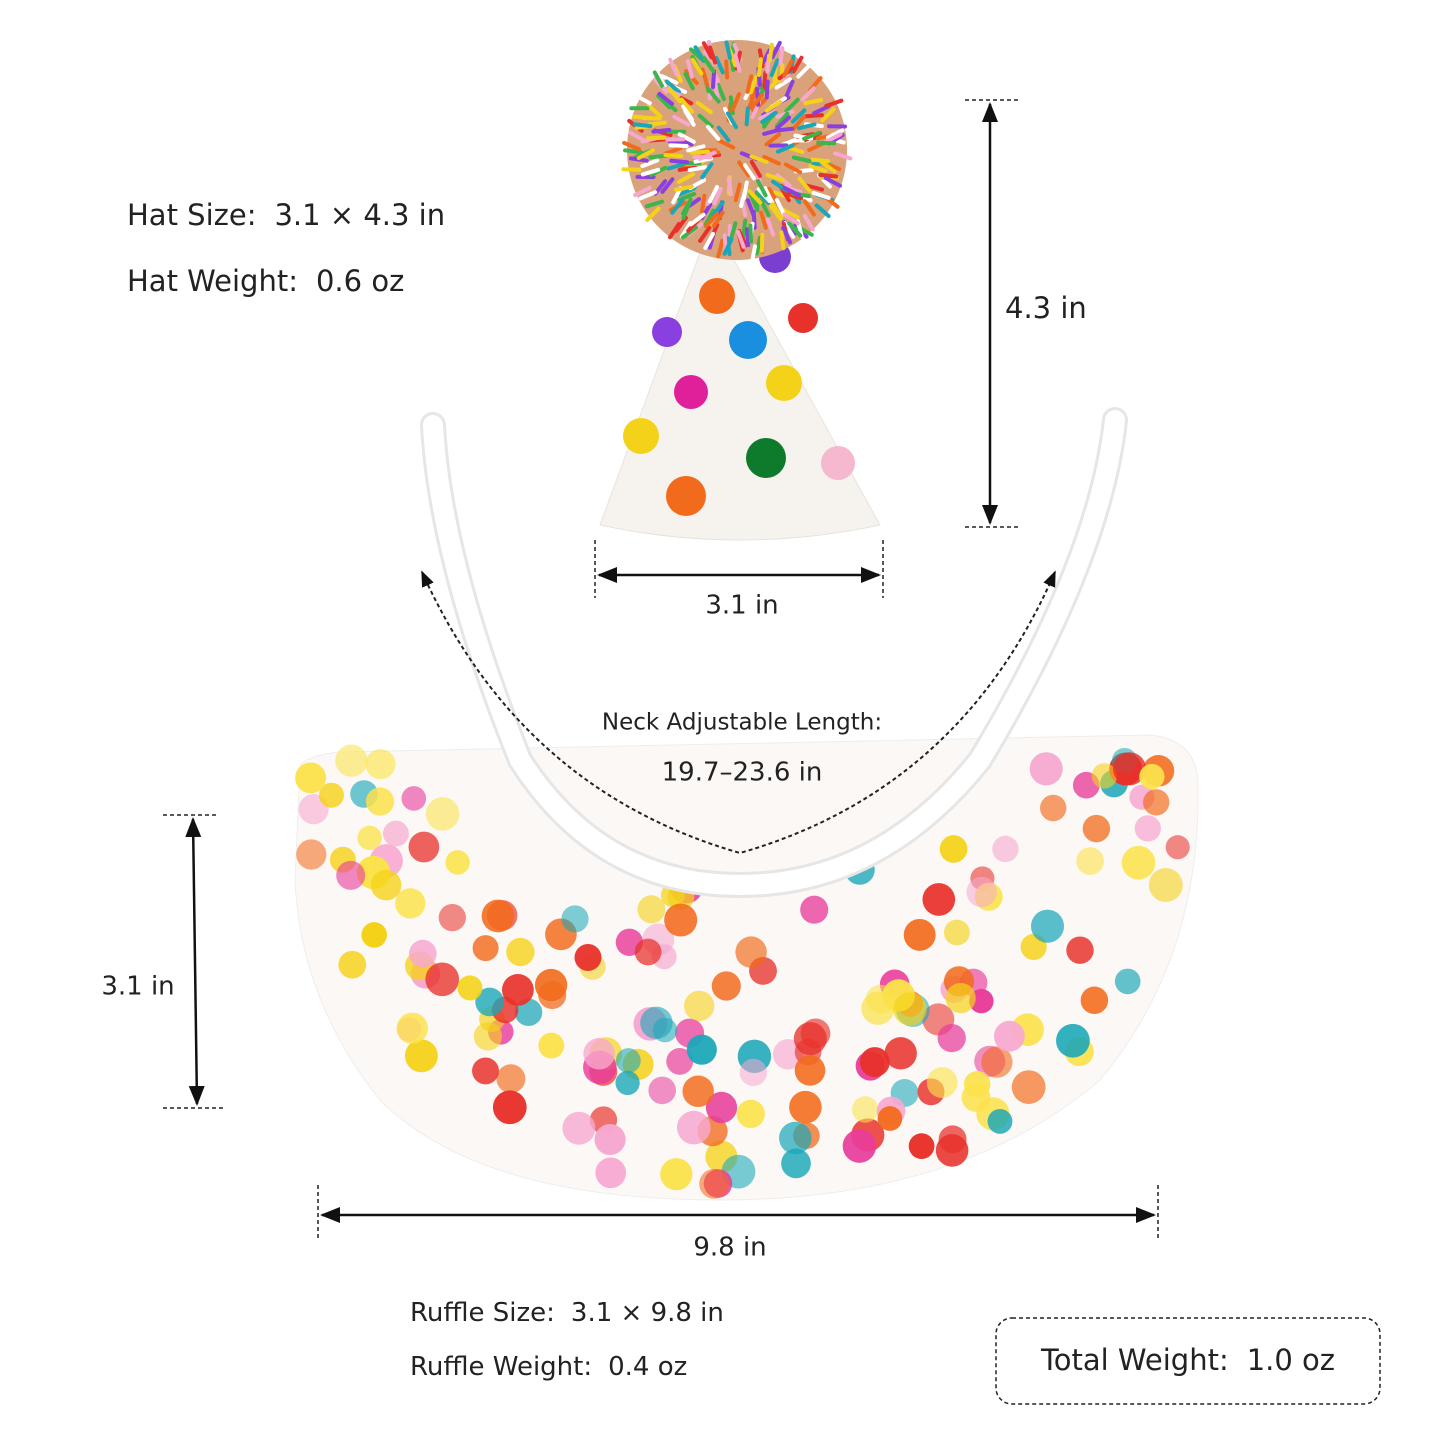  Describe the element at coordinates (1291, 1360) in the screenshot. I see `spec-value: 1.0 oz` at that location.